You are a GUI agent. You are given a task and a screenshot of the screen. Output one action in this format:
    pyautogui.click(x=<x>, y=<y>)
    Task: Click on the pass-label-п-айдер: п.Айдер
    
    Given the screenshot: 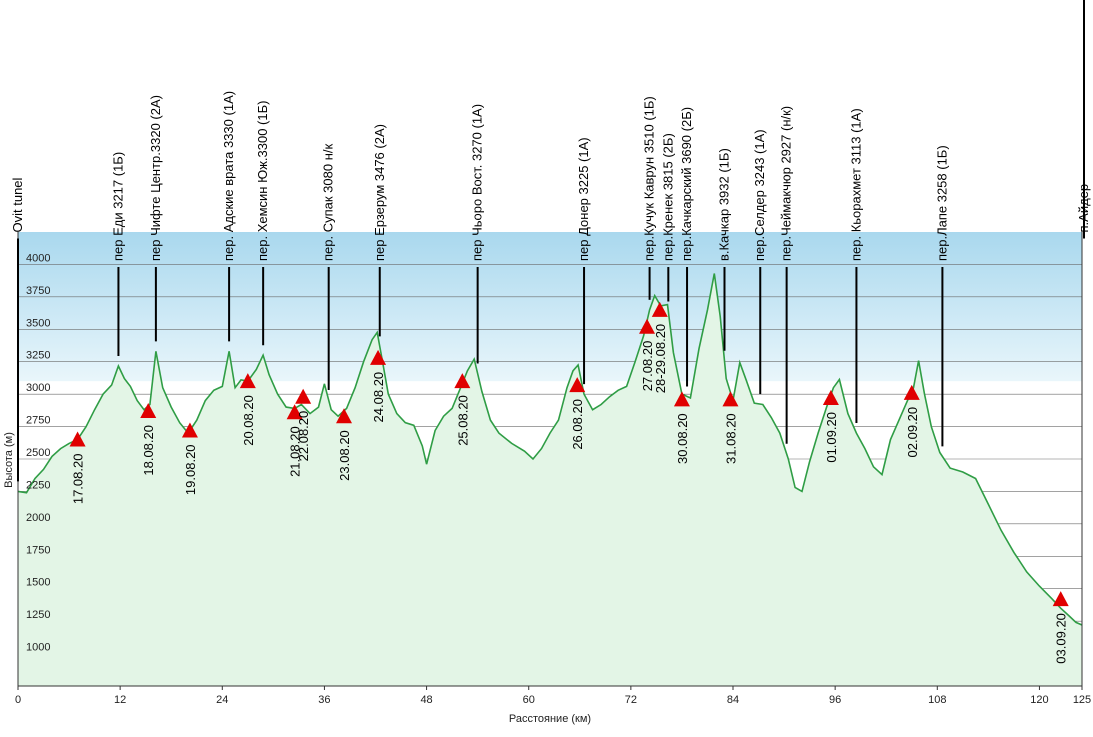 What is the action you would take?
    pyautogui.click(x=1083, y=208)
    